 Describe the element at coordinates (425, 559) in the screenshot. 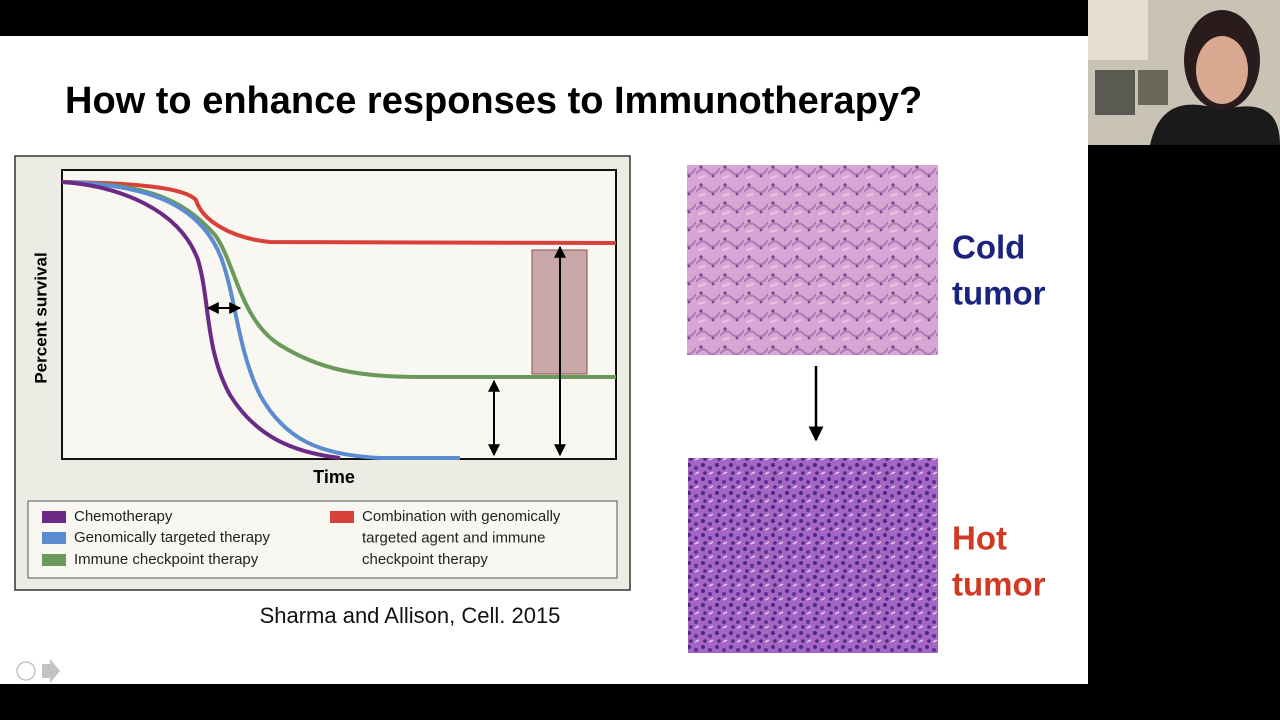

I see `legend-label: checkpoint therapy` at that location.